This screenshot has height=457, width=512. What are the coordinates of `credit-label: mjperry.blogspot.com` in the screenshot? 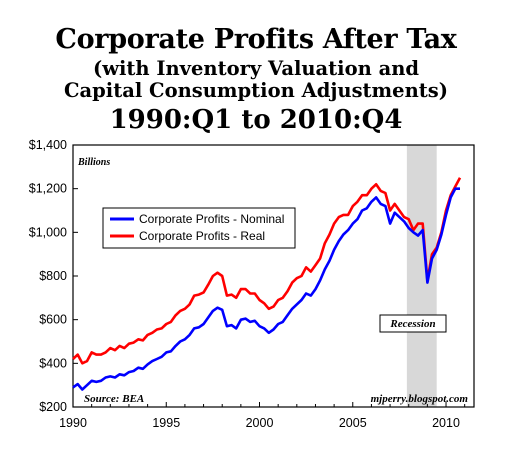 It's located at (420, 399).